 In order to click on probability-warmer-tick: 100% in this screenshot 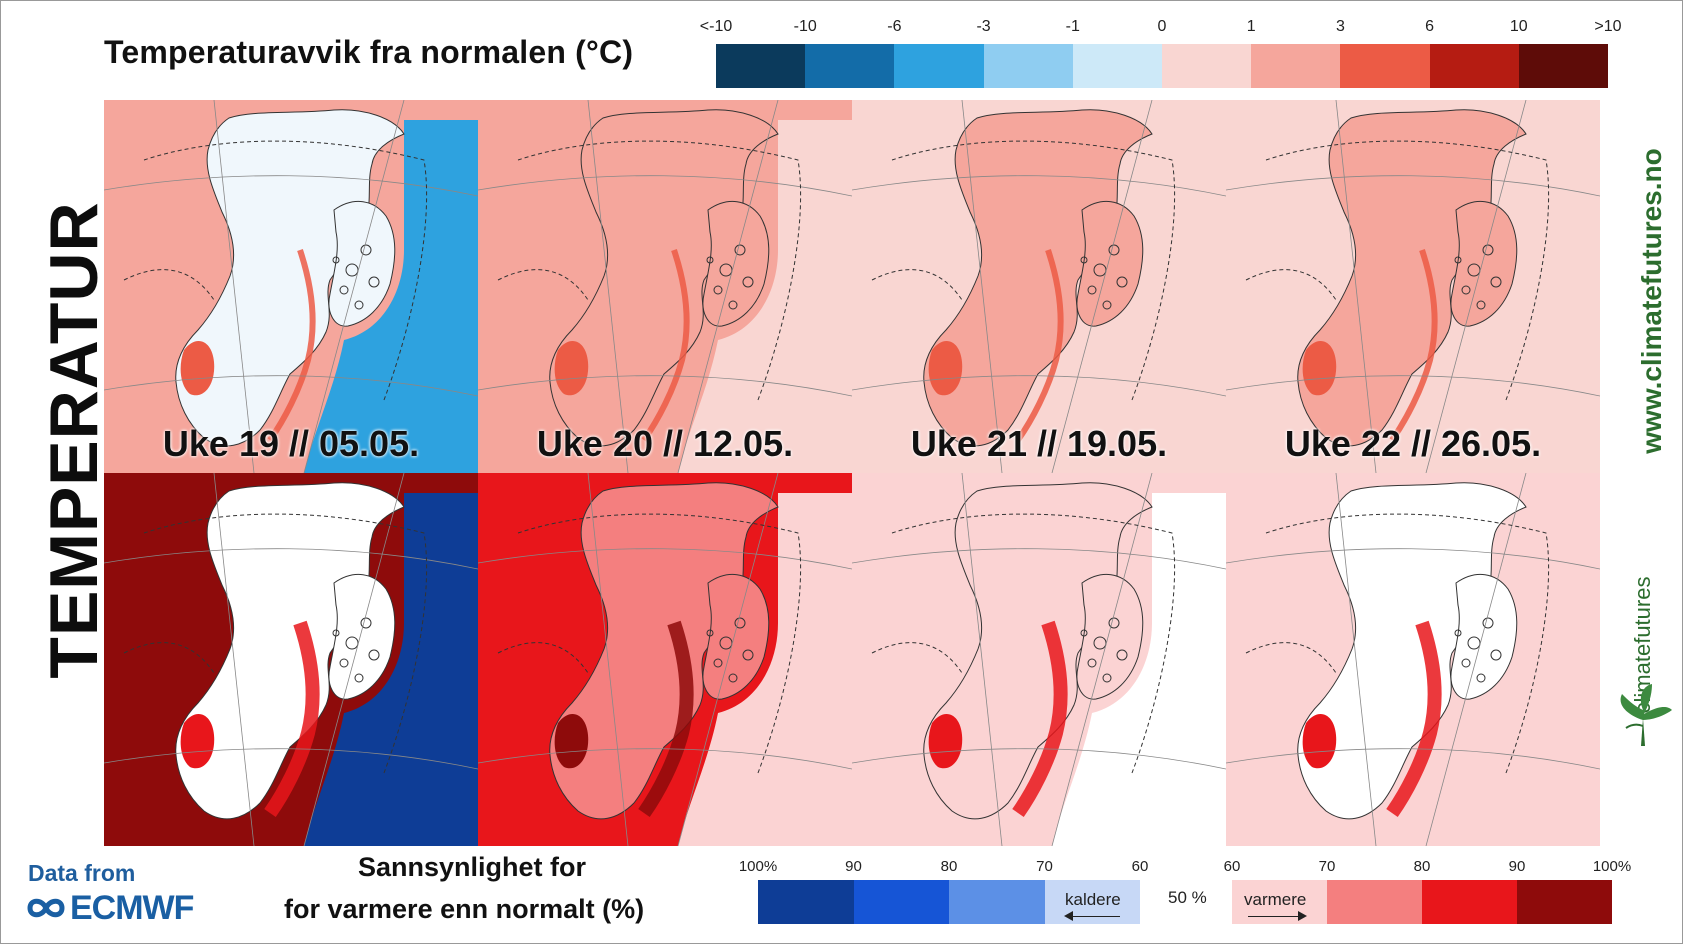, I will do `click(1612, 866)`.